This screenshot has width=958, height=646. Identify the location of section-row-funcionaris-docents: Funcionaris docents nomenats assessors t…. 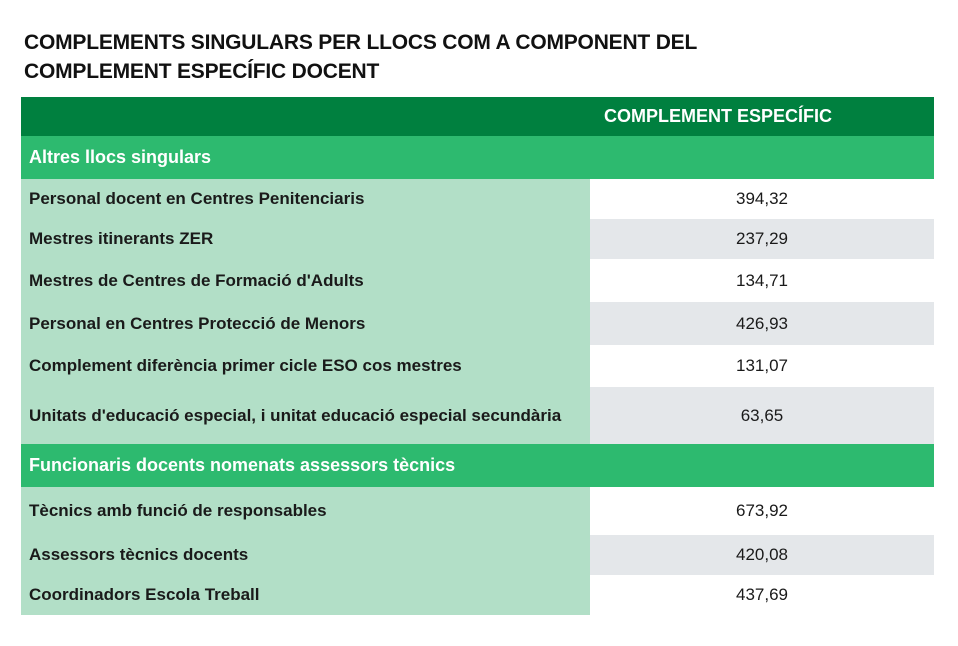
(477, 465).